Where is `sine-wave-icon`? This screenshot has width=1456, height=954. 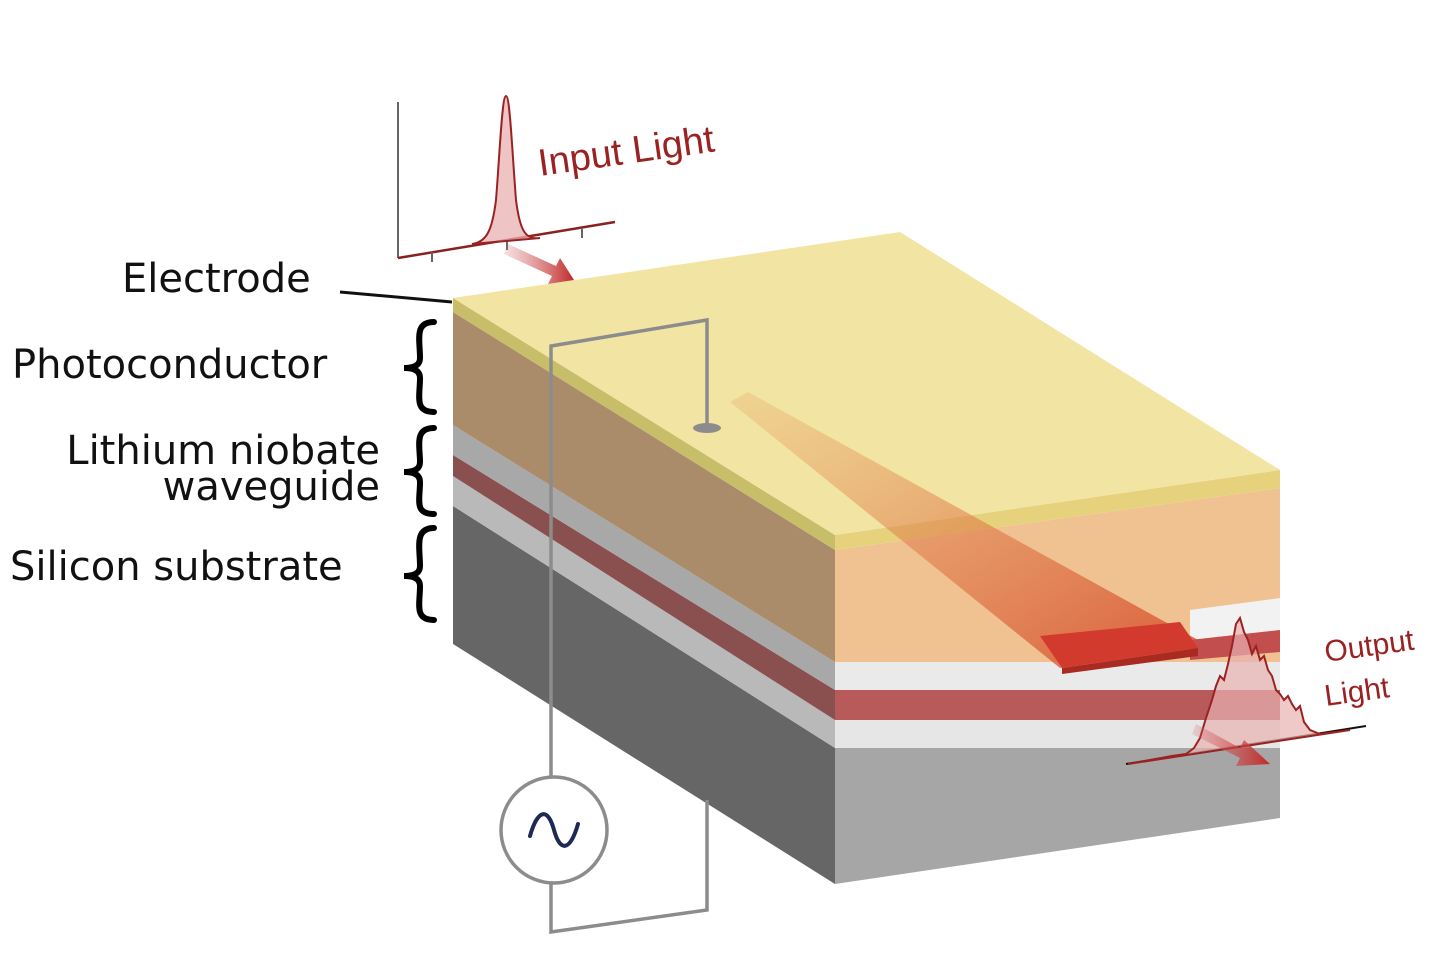 sine-wave-icon is located at coordinates (554, 830).